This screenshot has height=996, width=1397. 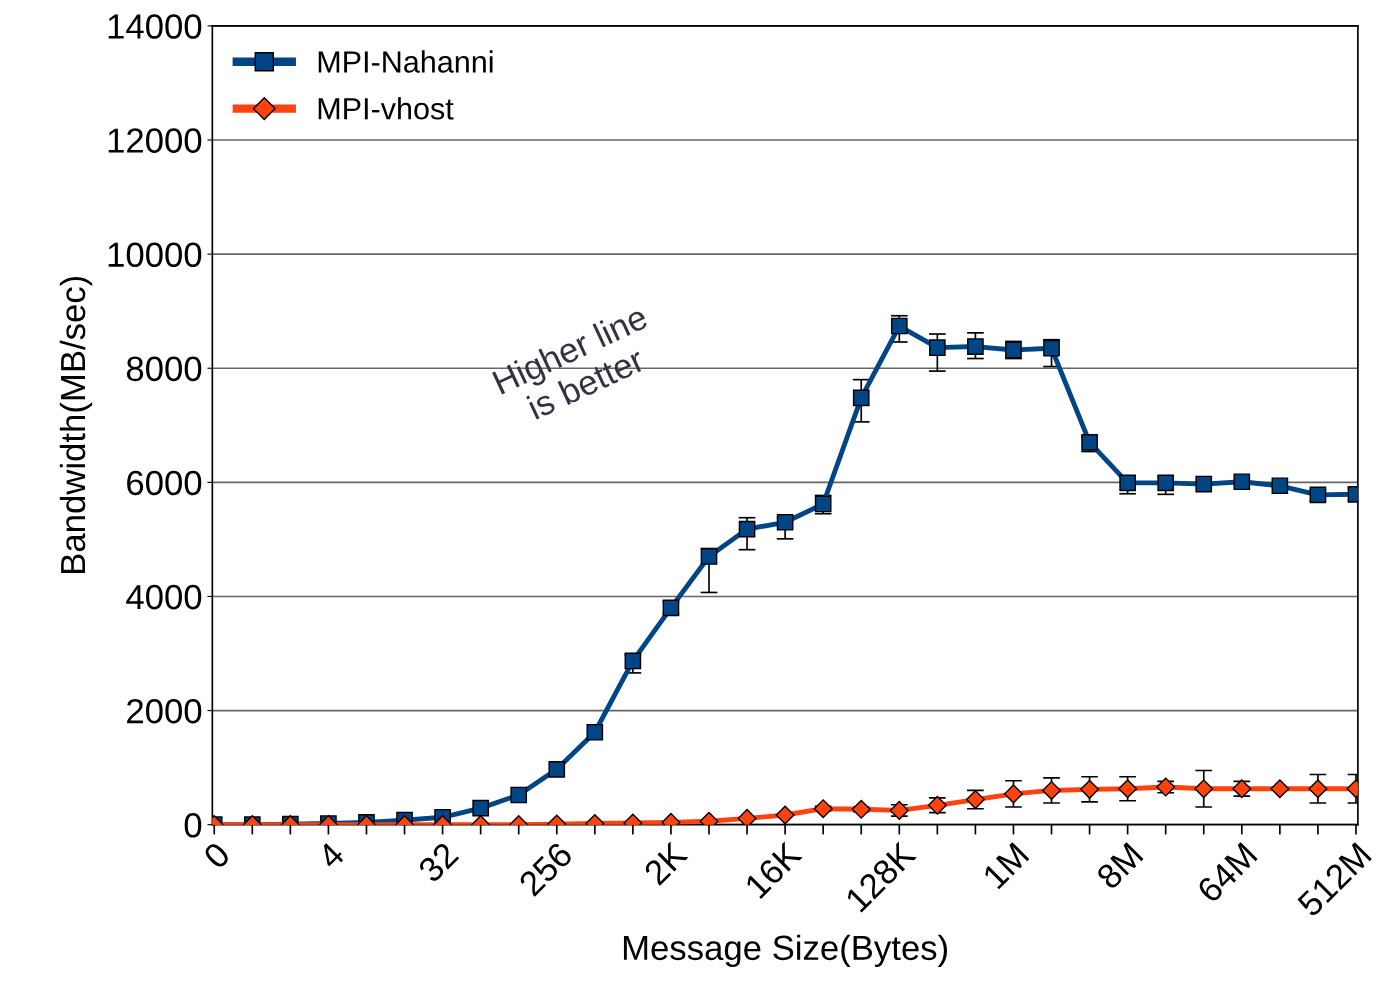 What do you see at coordinates (164, 369) in the screenshot?
I see `y-tick-label: 8000` at bounding box center [164, 369].